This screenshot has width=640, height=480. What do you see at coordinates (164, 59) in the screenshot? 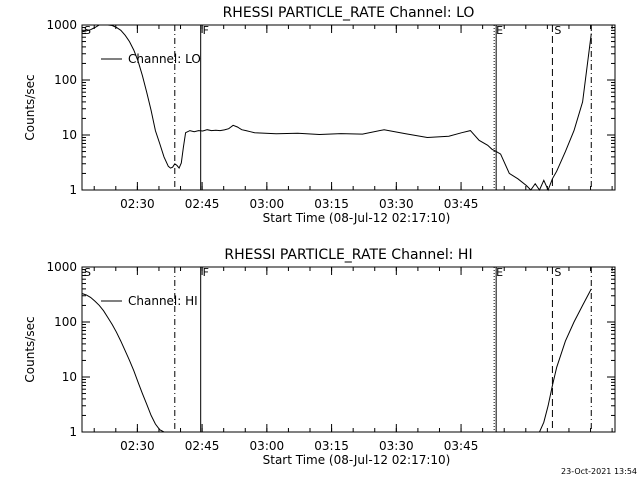
I see `legend-label: Channel: LO` at bounding box center [164, 59].